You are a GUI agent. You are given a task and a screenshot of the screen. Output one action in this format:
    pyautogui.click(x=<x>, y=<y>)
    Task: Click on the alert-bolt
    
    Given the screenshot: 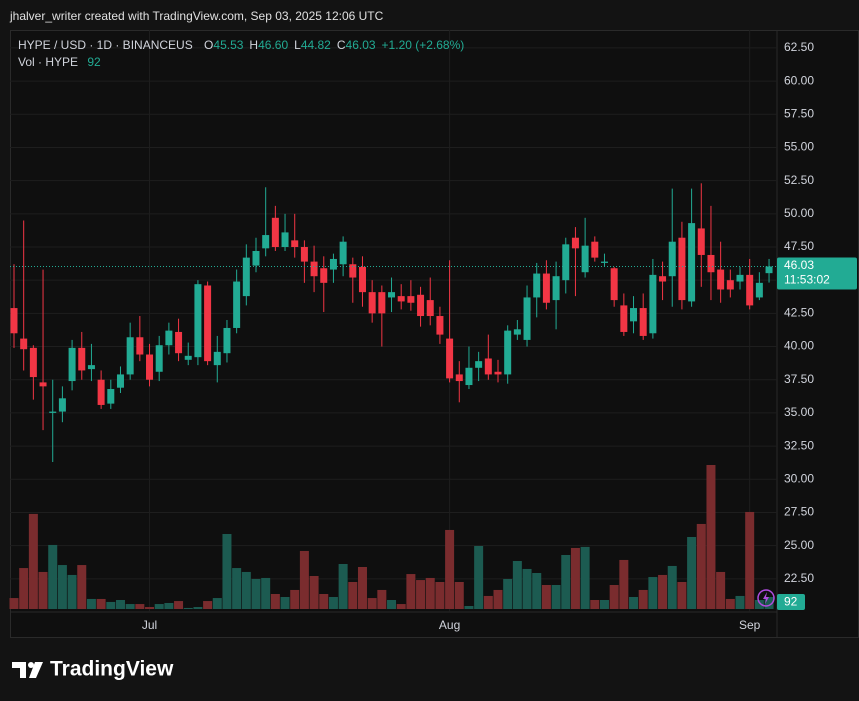 What is the action you would take?
    pyautogui.click(x=766, y=598)
    